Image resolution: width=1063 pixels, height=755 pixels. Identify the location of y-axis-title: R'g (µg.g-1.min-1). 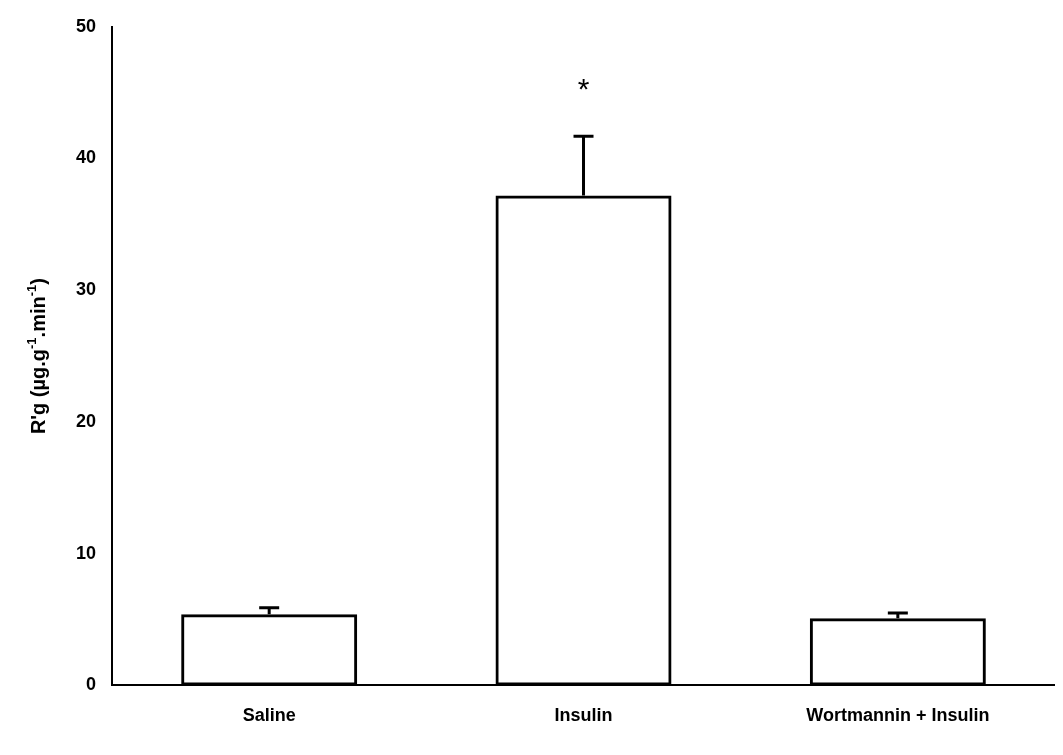
(36, 356).